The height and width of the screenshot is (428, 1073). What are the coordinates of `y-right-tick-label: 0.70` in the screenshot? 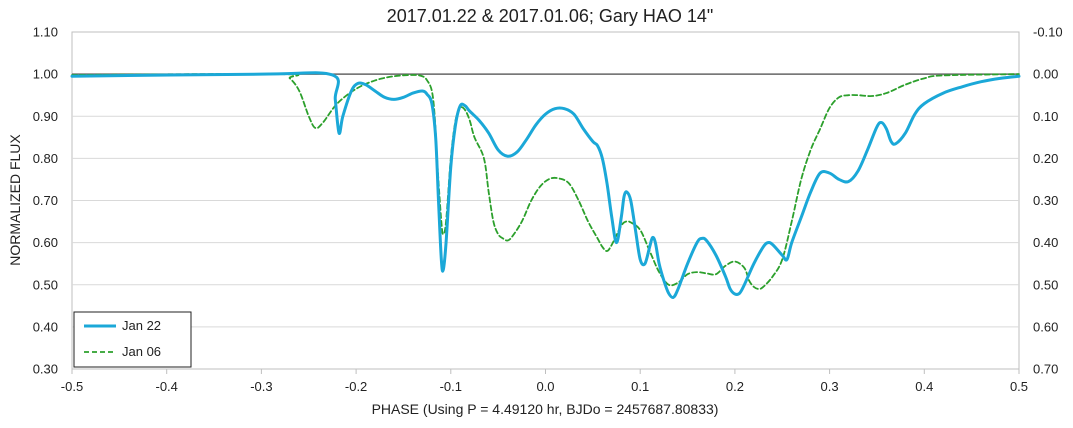 It's located at (1045, 369).